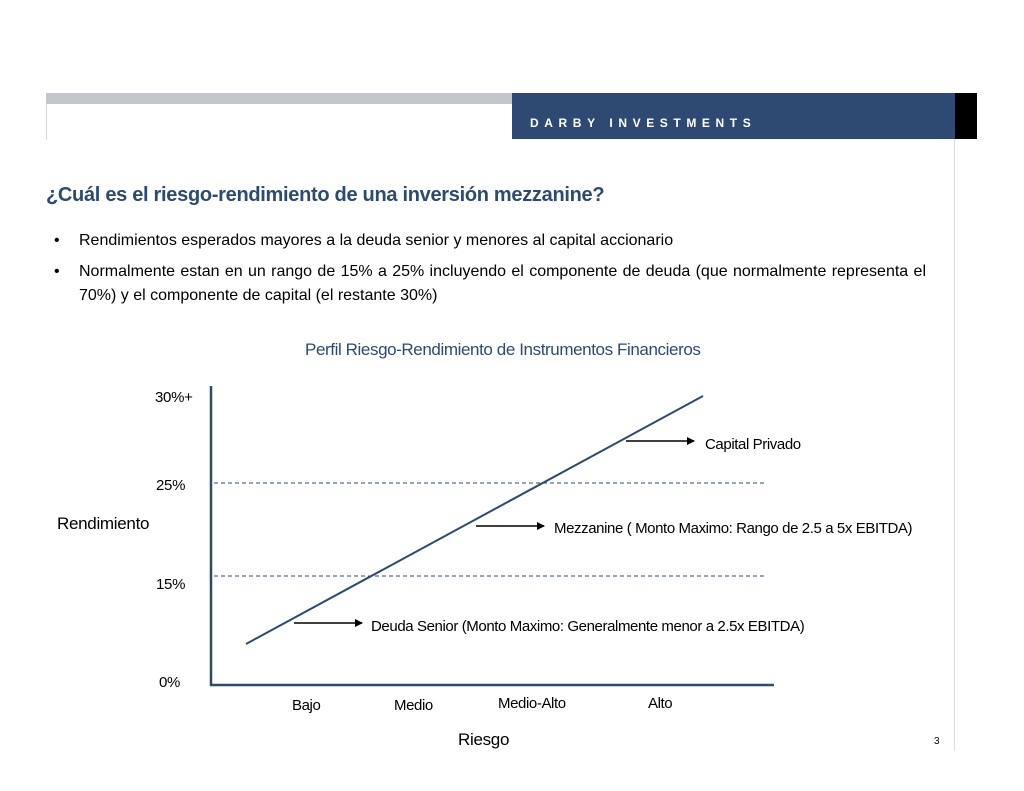 The width and height of the screenshot is (1024, 791). Describe the element at coordinates (170, 682) in the screenshot. I see `y-tick-label: 0%` at that location.